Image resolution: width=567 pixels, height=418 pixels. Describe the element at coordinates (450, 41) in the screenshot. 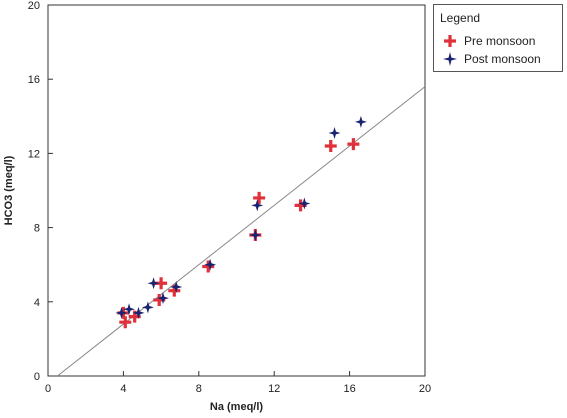

I see `plus-marker-icon` at that location.